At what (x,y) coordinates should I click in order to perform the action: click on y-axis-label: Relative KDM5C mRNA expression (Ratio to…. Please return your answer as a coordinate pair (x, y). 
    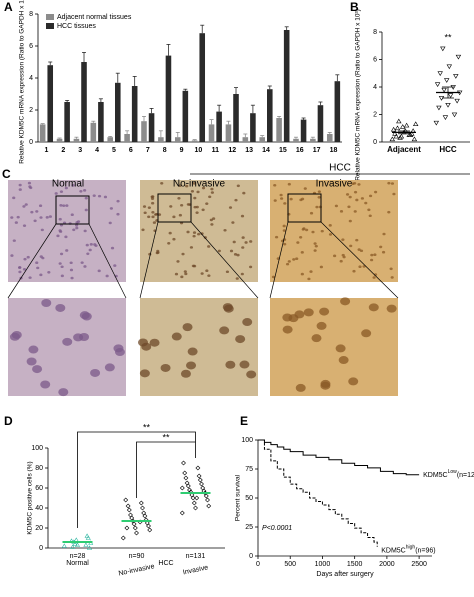
    Looking at the image, I should click on (22, 82).